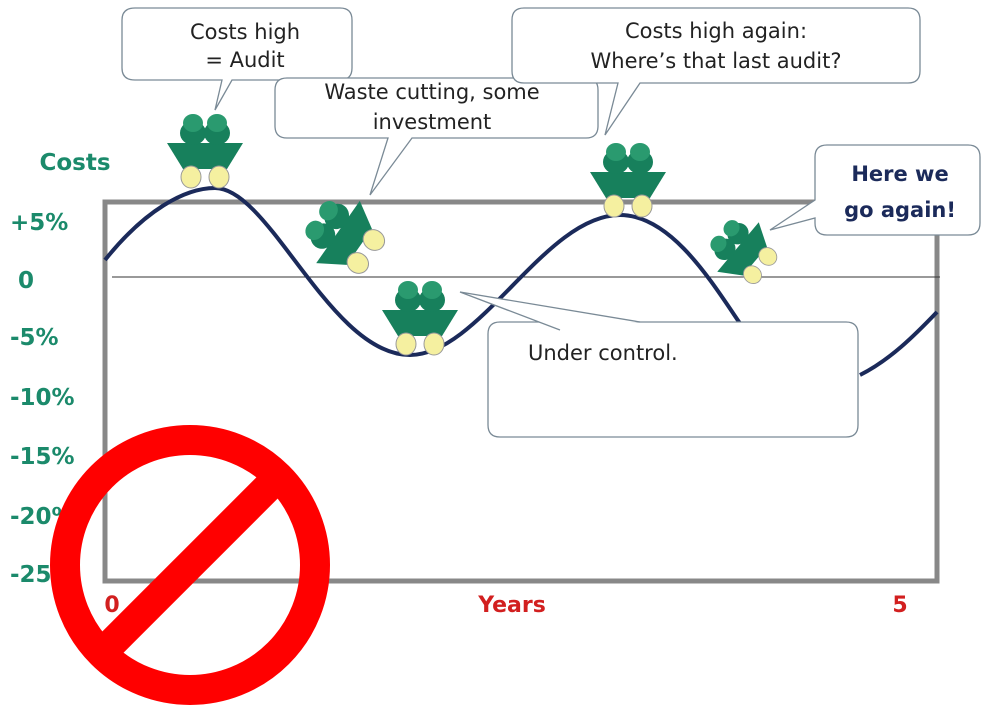 Image resolution: width=985 pixels, height=715 pixels. Describe the element at coordinates (34, 338) in the screenshot. I see `y-tick-label: -5%` at that location.